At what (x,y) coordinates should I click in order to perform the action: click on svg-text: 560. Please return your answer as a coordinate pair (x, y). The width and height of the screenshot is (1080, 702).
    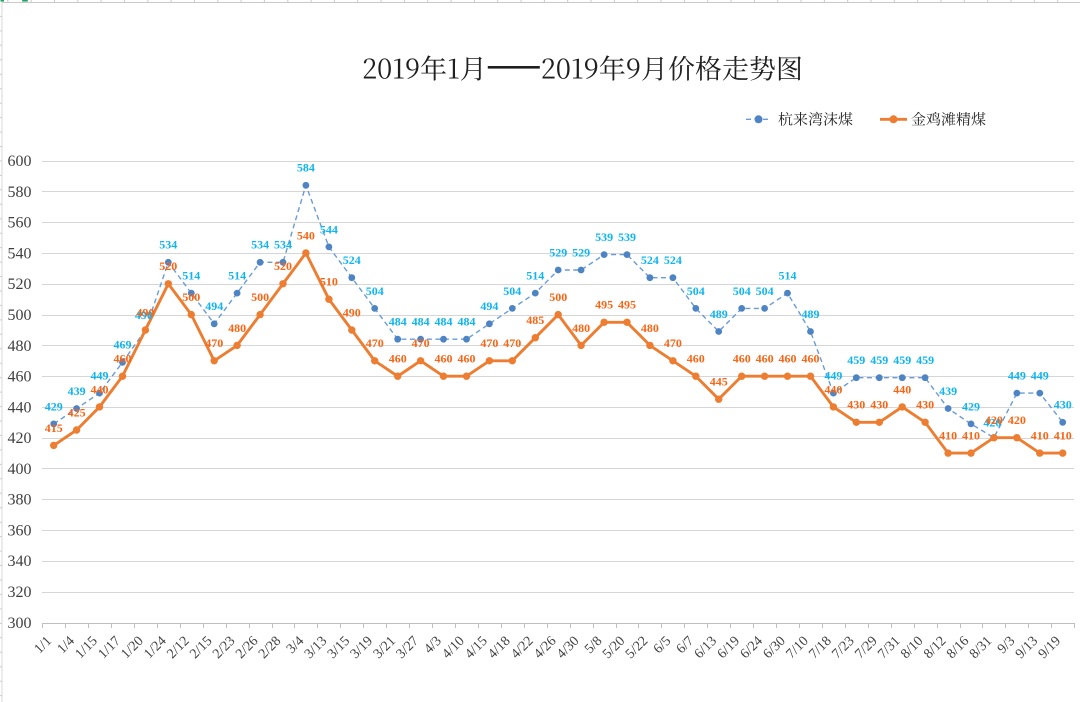
    Looking at the image, I should click on (20, 223).